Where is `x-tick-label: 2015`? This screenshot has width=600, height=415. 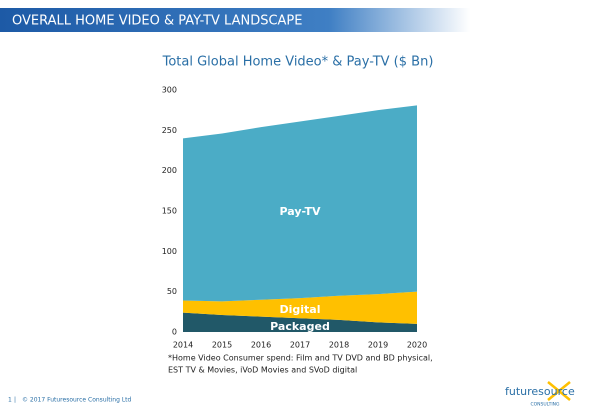 x-tick-label: 2015 is located at coordinates (222, 345).